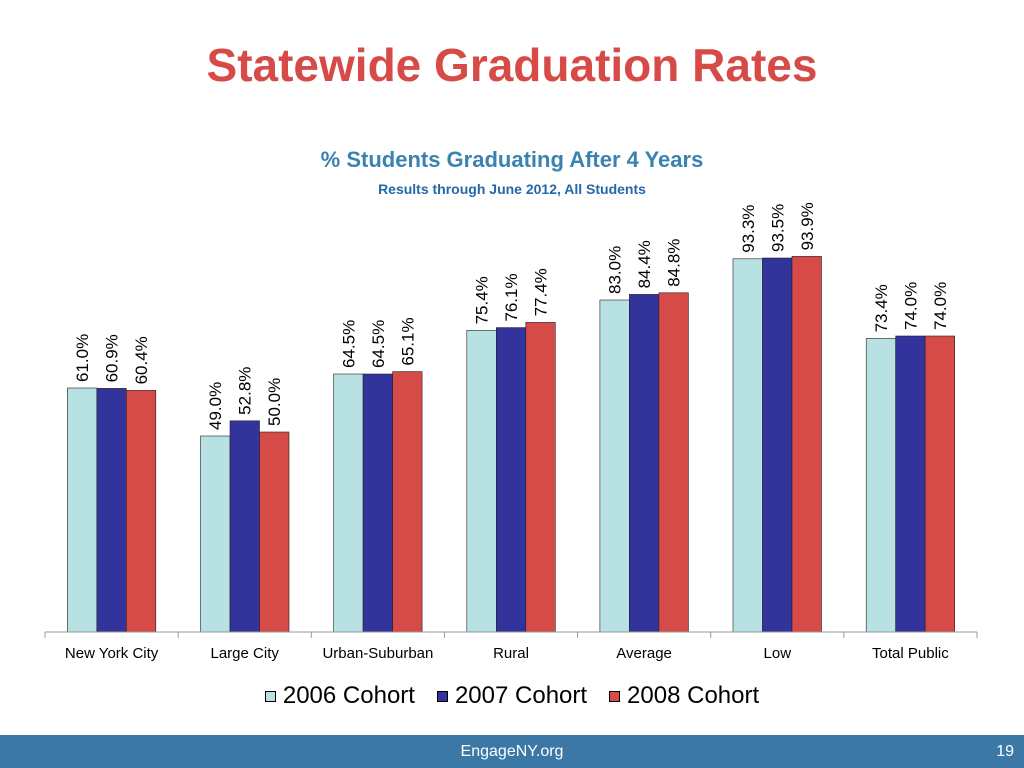 The height and width of the screenshot is (768, 1024). Describe the element at coordinates (615, 270) in the screenshot. I see `data-label: 83.0%` at that location.